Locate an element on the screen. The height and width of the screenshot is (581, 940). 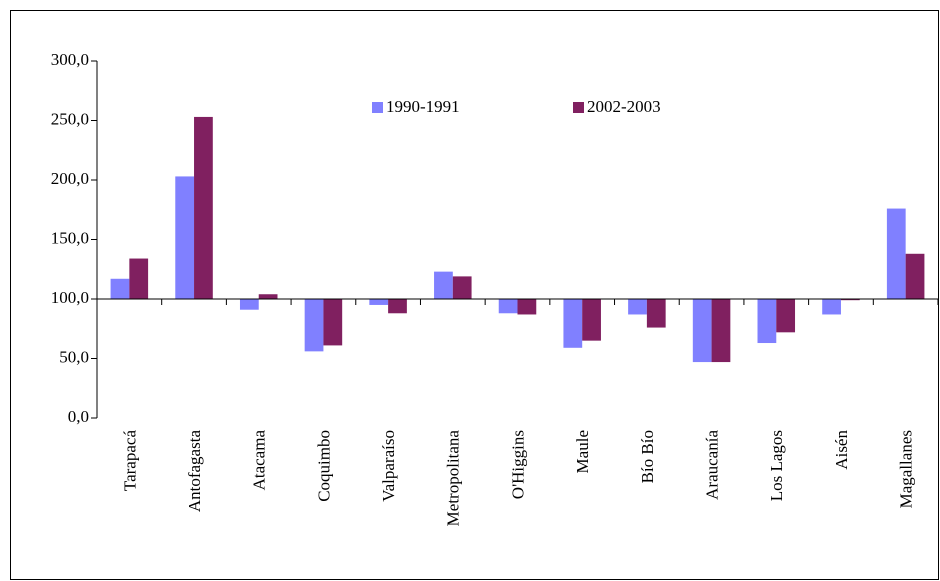
x-tick-label: Tarapacá is located at coordinates (129, 461).